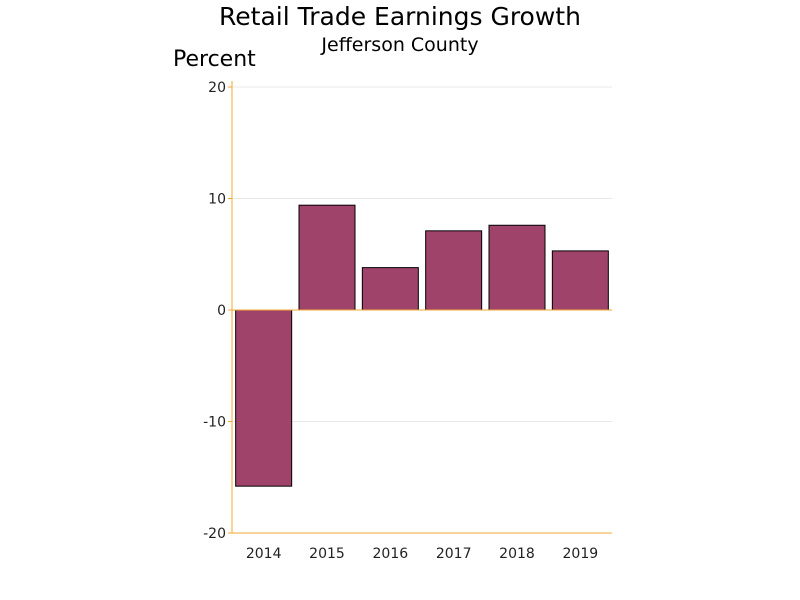 The image size is (800, 600). I want to click on bar-2014, so click(264, 398).